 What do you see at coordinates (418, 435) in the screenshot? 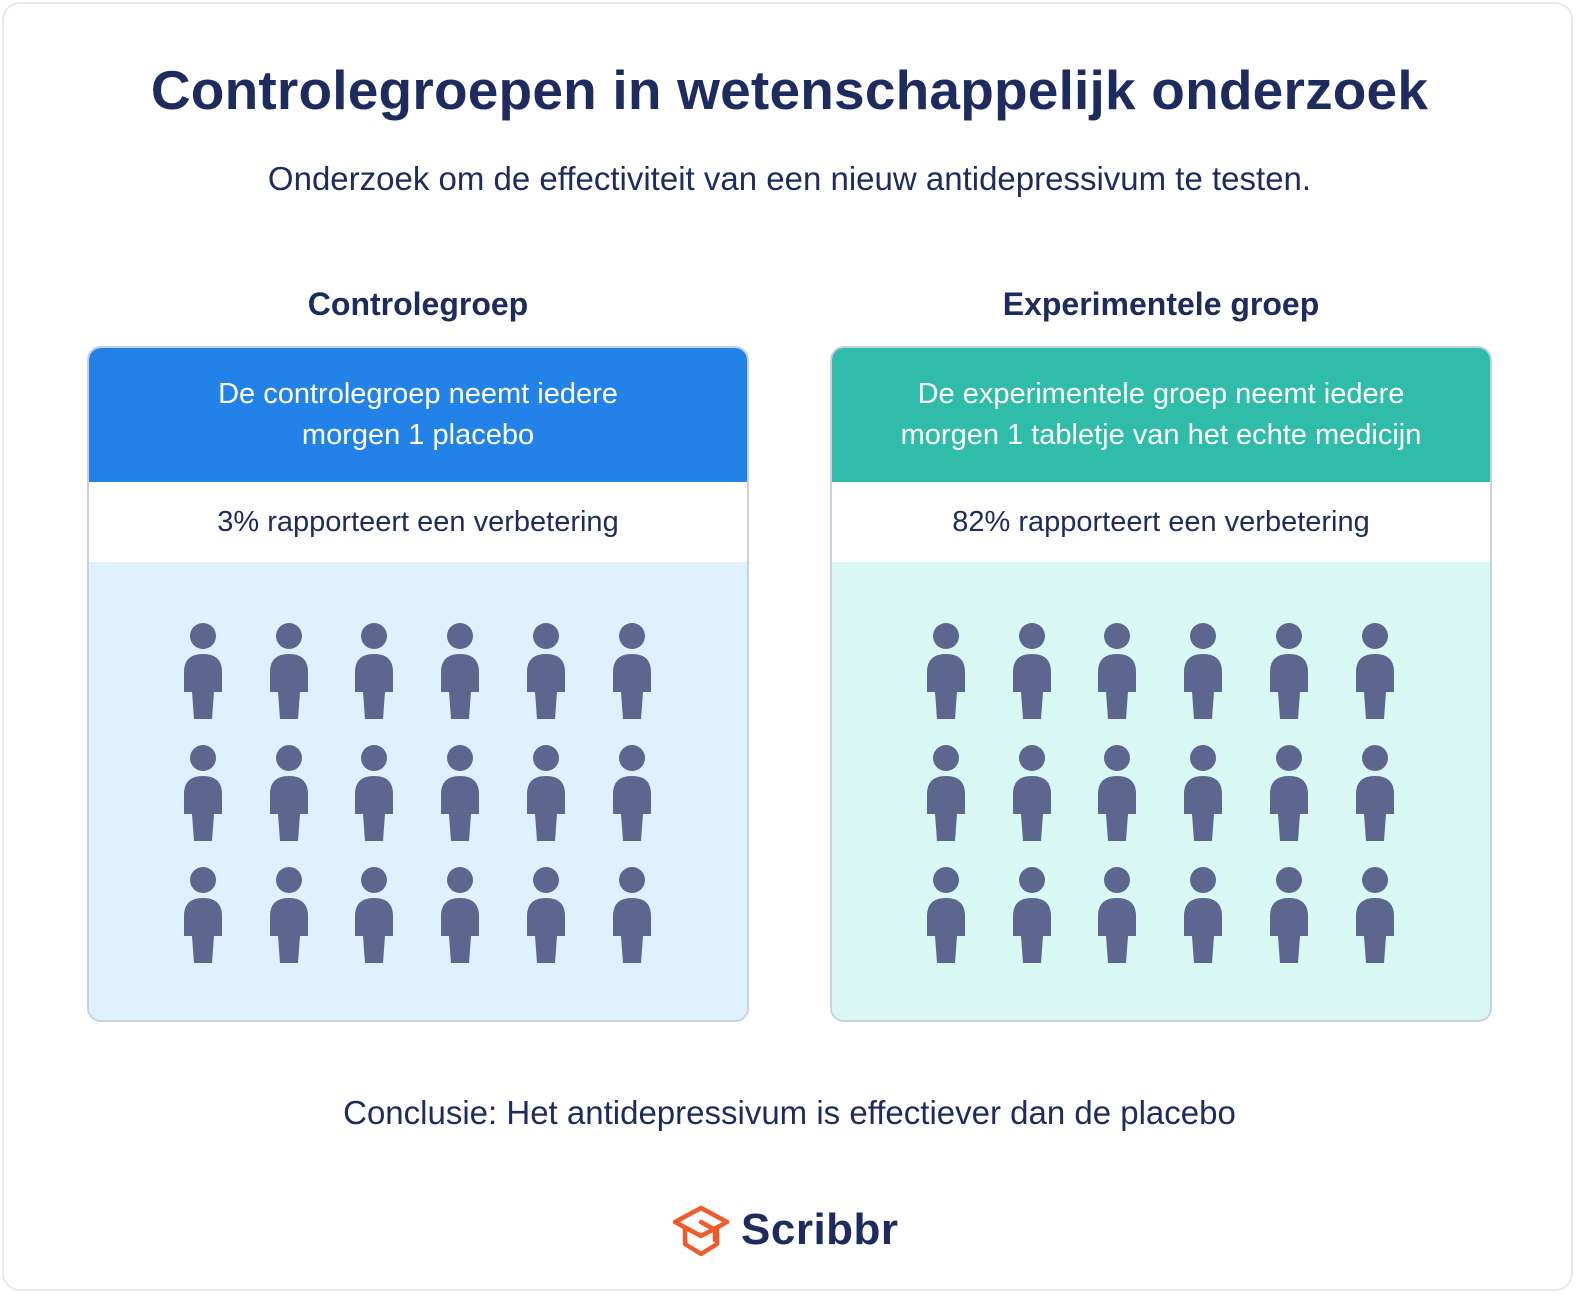
I see `control-description-line-2: morgen 1 placebo` at bounding box center [418, 435].